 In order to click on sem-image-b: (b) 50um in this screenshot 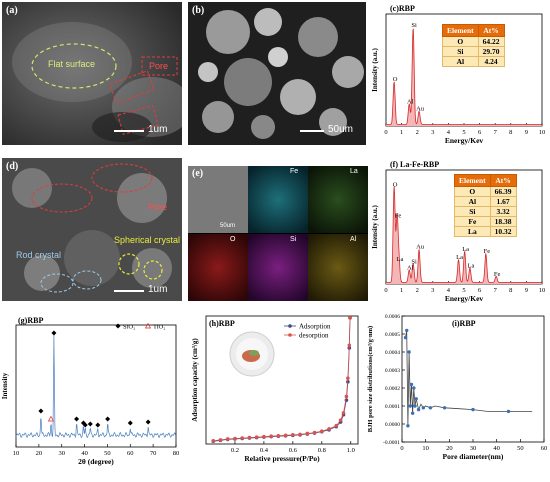, I will do `click(277, 73)`.